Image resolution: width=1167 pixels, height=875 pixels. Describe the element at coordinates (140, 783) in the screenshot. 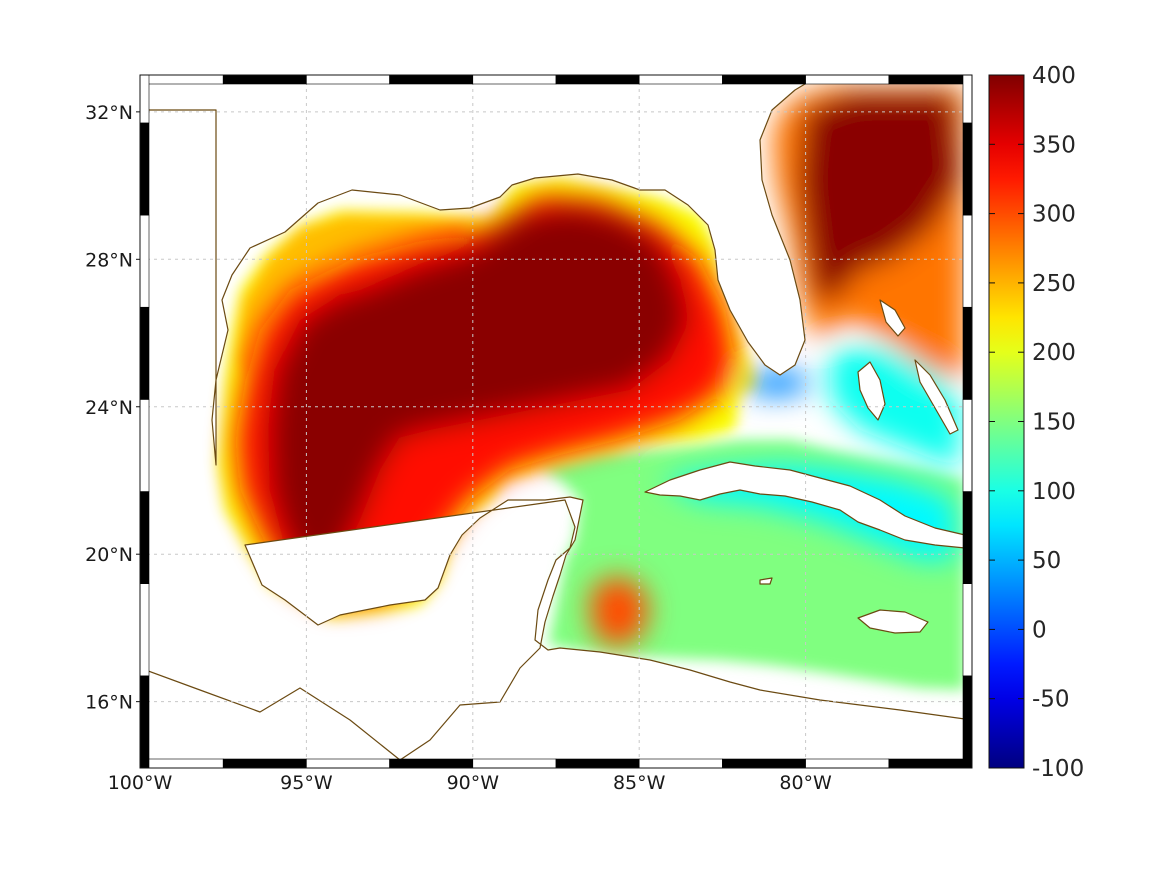

I see `lon-tick-label: 100°W` at that location.